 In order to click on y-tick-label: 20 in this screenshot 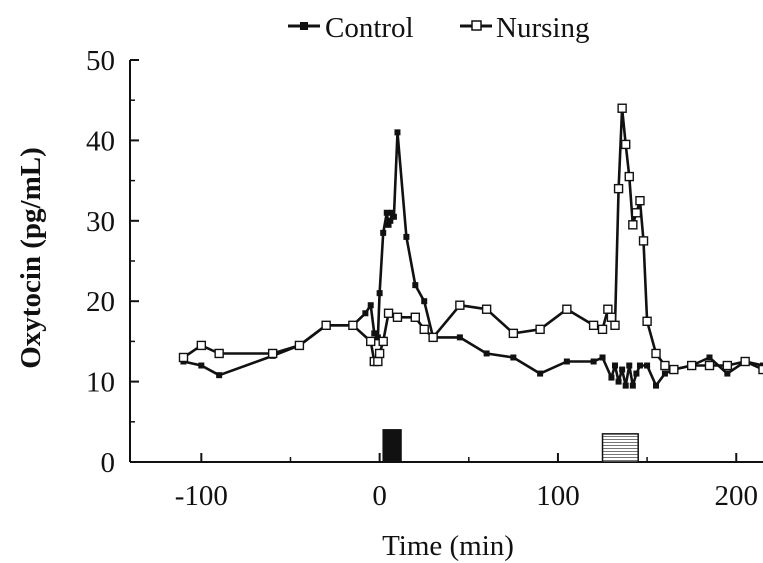, I will do `click(100, 302)`.